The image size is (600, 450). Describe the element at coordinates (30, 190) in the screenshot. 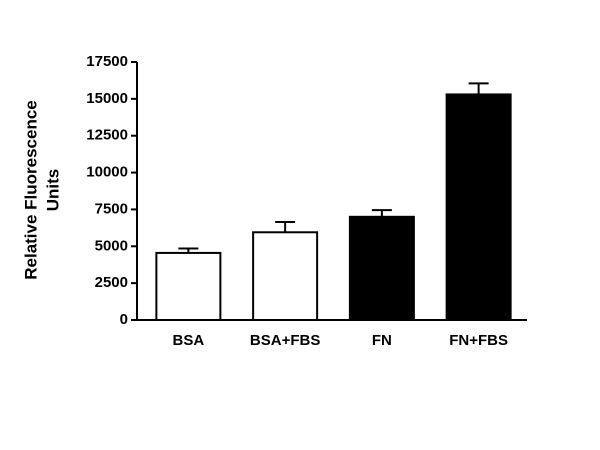

I see `y-axis-title-line: Relative Fluorescence` at that location.